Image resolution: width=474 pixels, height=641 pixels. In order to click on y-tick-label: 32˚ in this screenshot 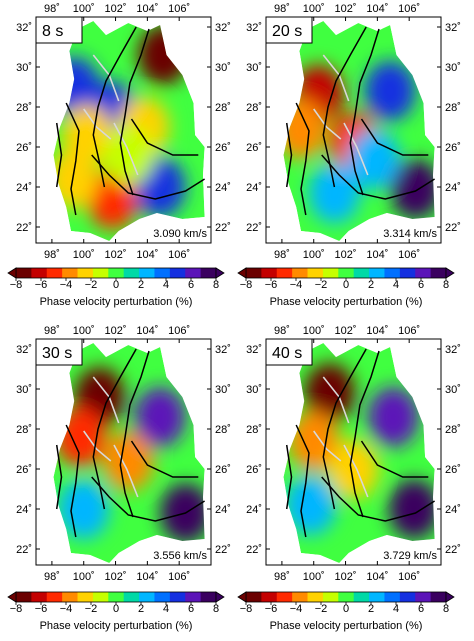, I will do `click(254, 350)`.